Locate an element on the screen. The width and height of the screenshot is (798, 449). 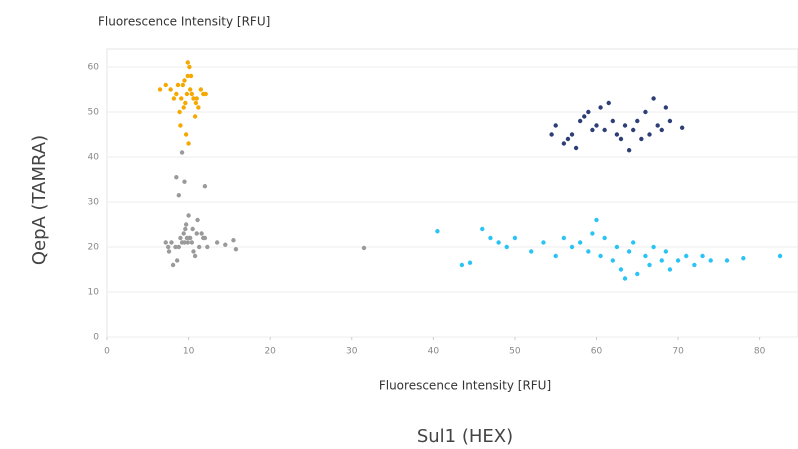
y-tick-label: 40 is located at coordinates (94, 158).